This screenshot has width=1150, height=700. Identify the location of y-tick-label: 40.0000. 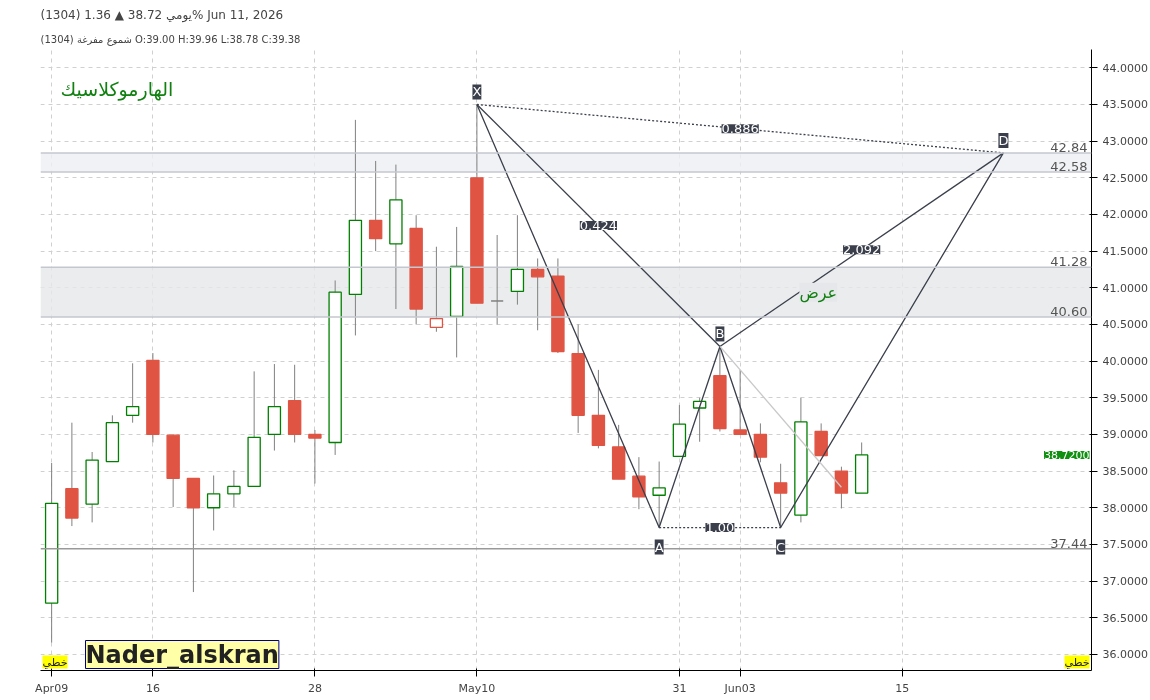
(1125, 362).